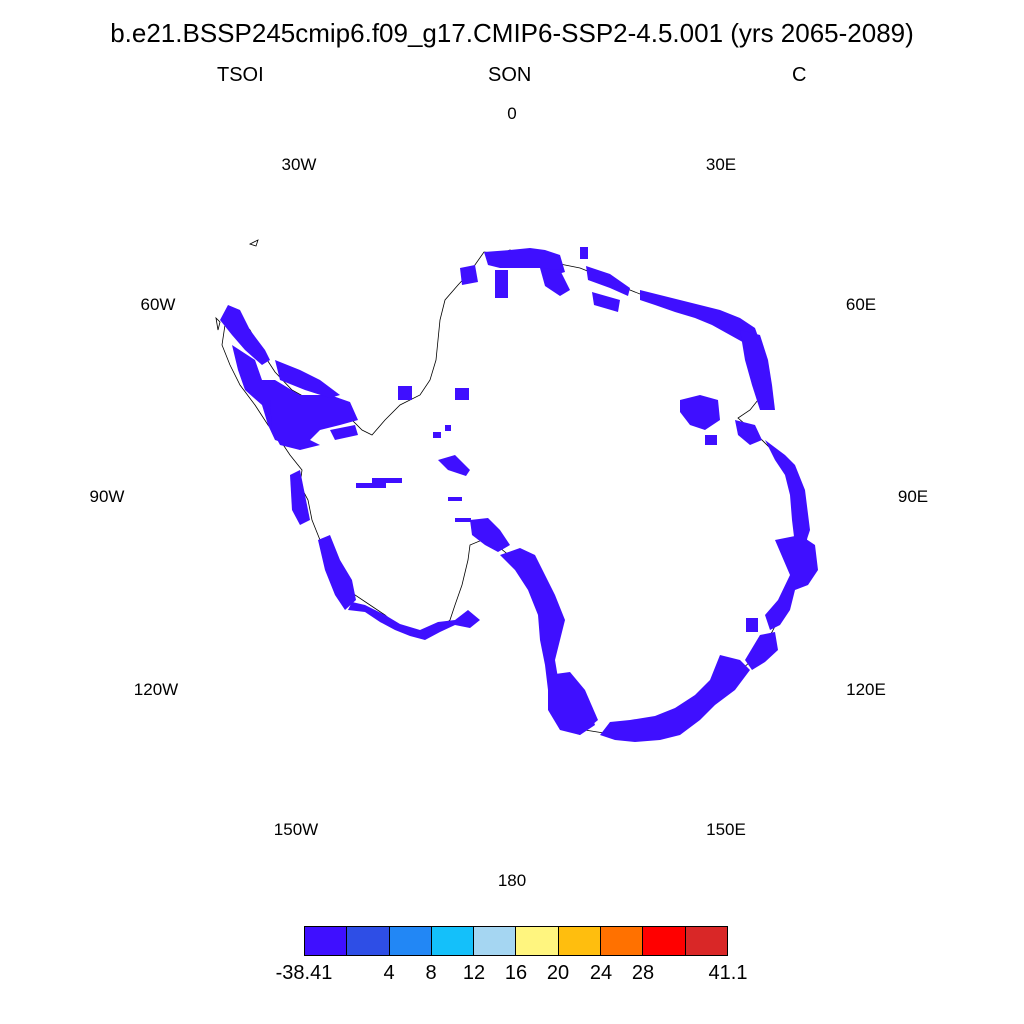 The image size is (1024, 1024). Describe the element at coordinates (253, 243) in the screenshot. I see `peninsula-island` at that location.